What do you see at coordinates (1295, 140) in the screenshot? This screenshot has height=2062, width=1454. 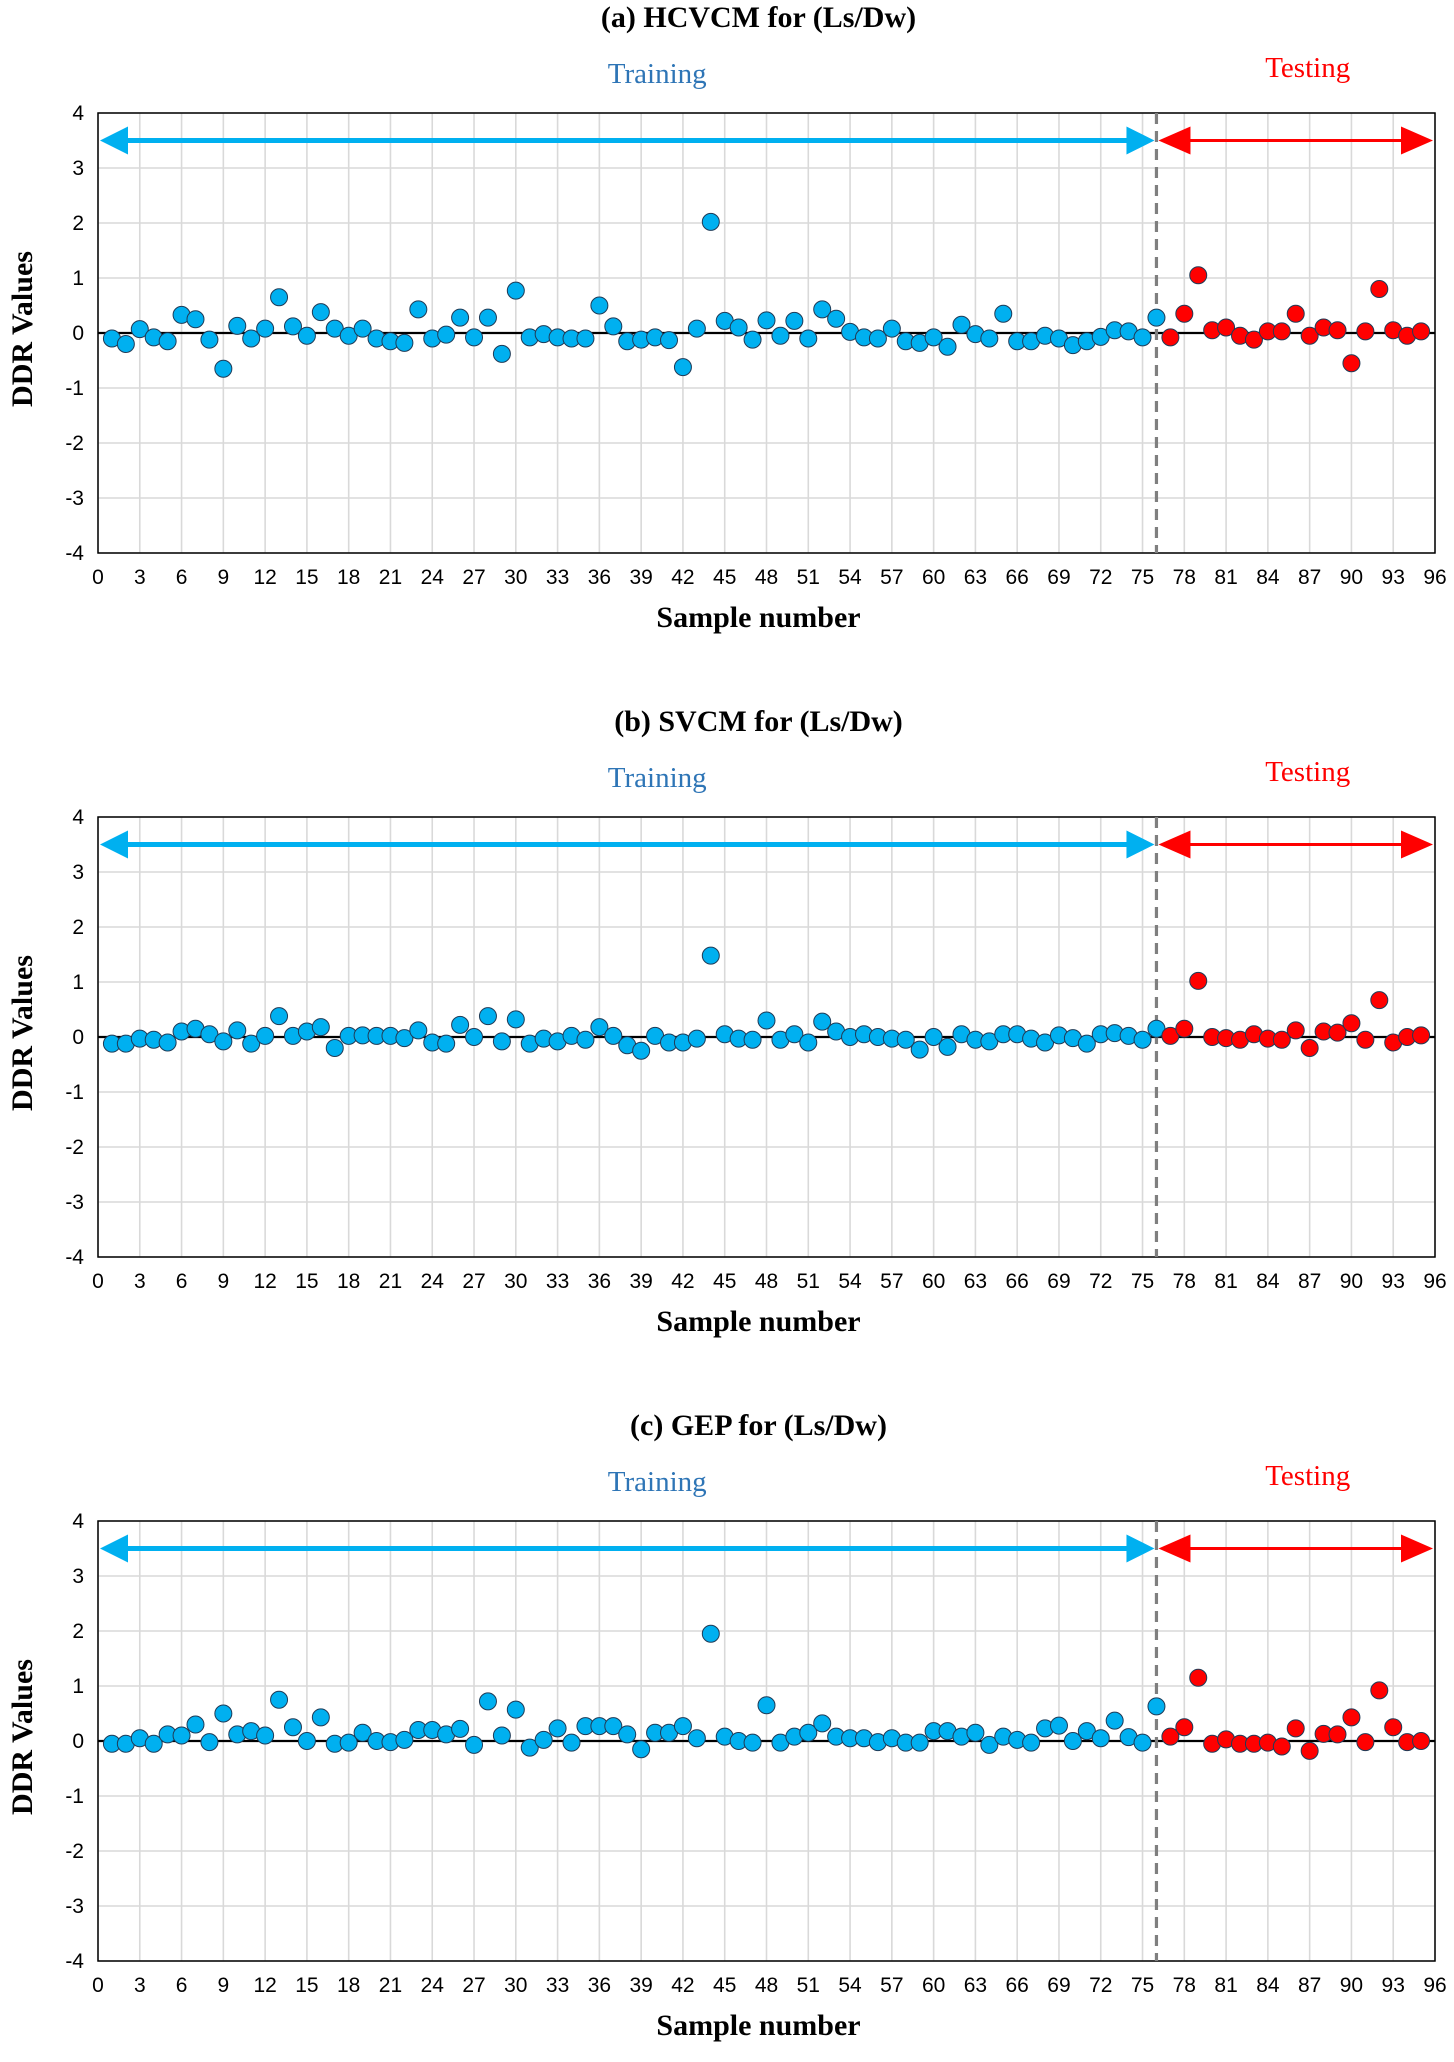 I see `testing-range-arrow` at bounding box center [1295, 140].